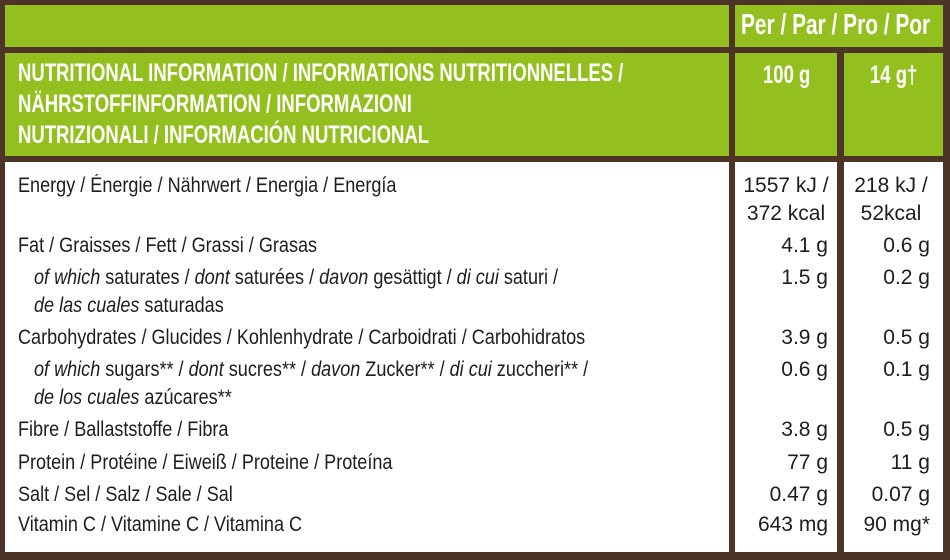  What do you see at coordinates (783, 463) in the screenshot?
I see `value-100g-protein: 77 g` at bounding box center [783, 463].